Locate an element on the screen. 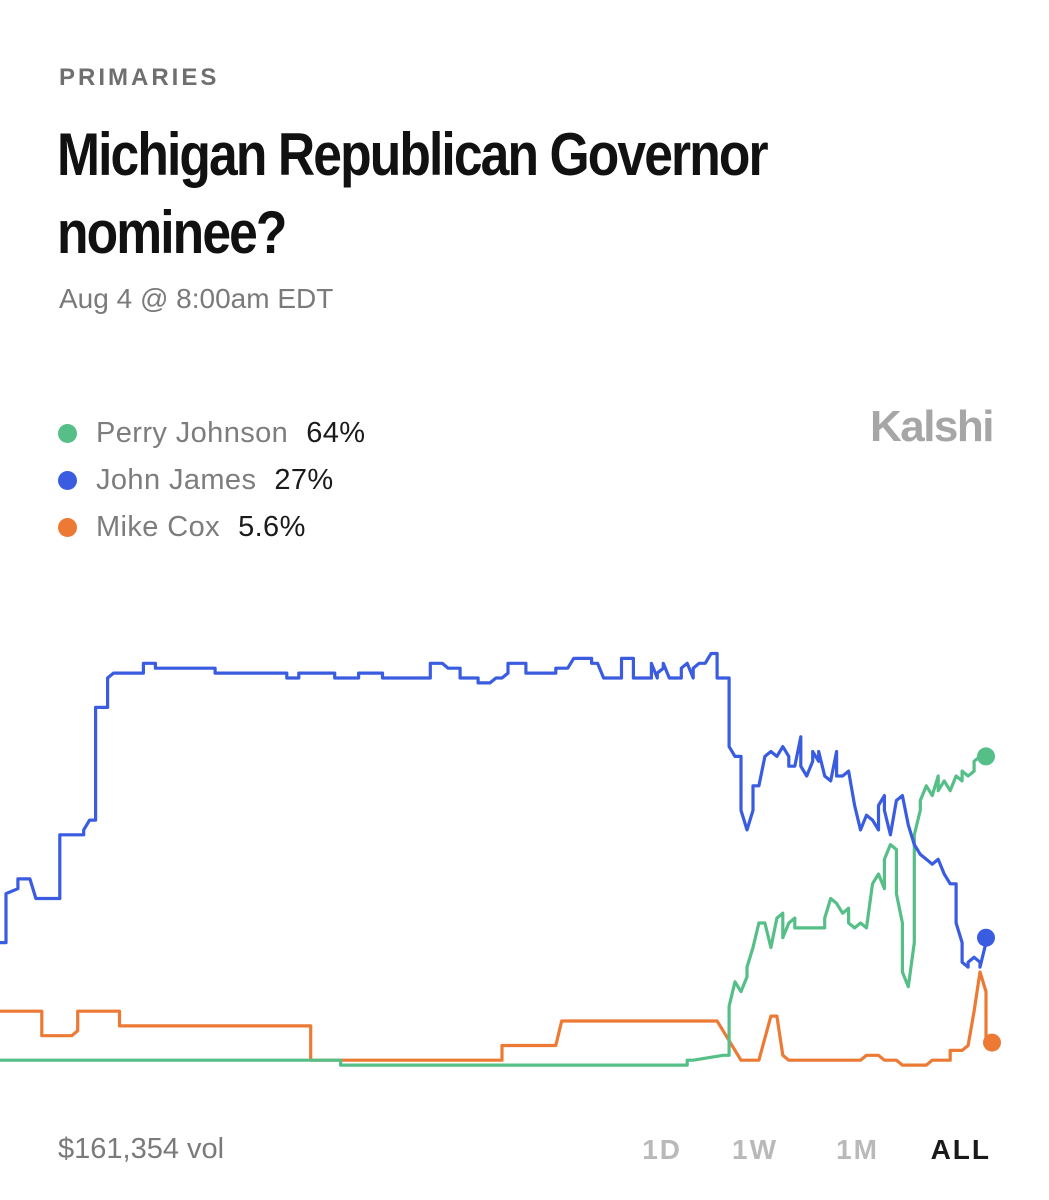 This screenshot has width=1049, height=1200. volume-label: $161,354 vol is located at coordinates (141, 1149).